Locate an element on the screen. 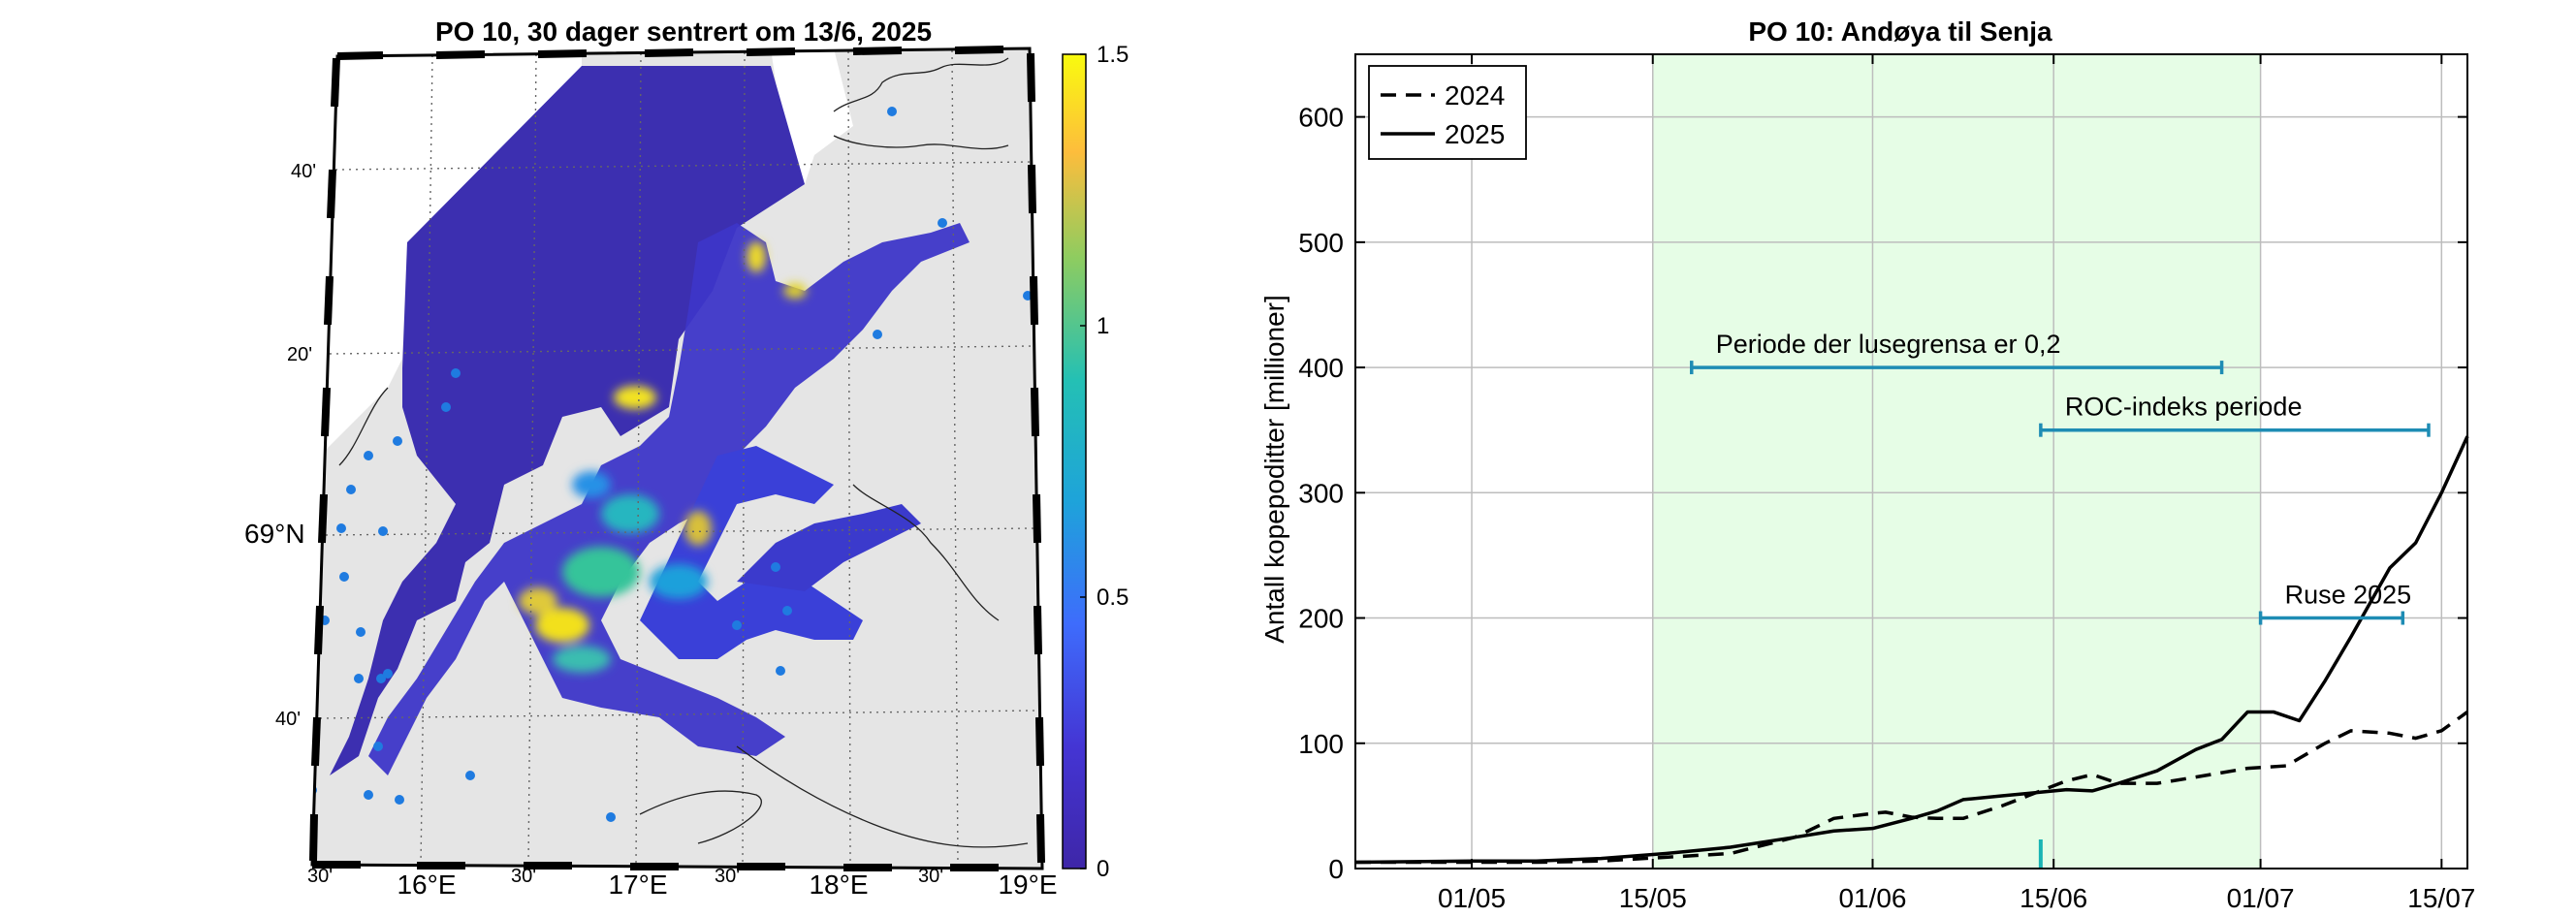 This screenshot has height=917, width=2576. annotation-label: ROC-indeks periode is located at coordinates (2184, 407).